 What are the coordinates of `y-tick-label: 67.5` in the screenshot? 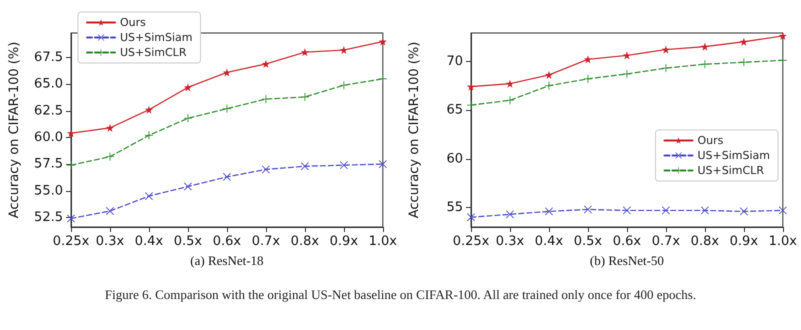 It's located at (48, 58).